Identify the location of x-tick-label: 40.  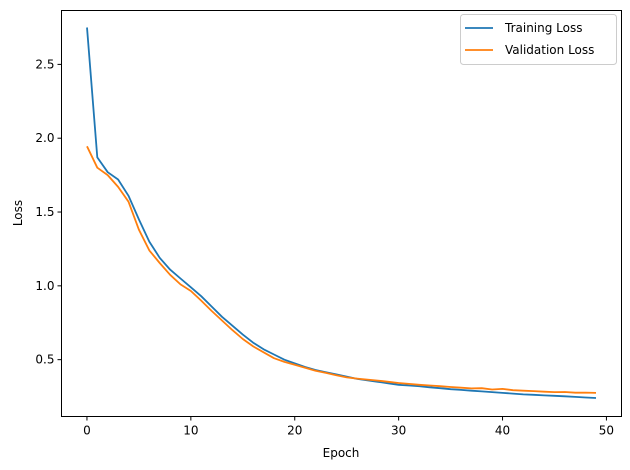
(502, 431).